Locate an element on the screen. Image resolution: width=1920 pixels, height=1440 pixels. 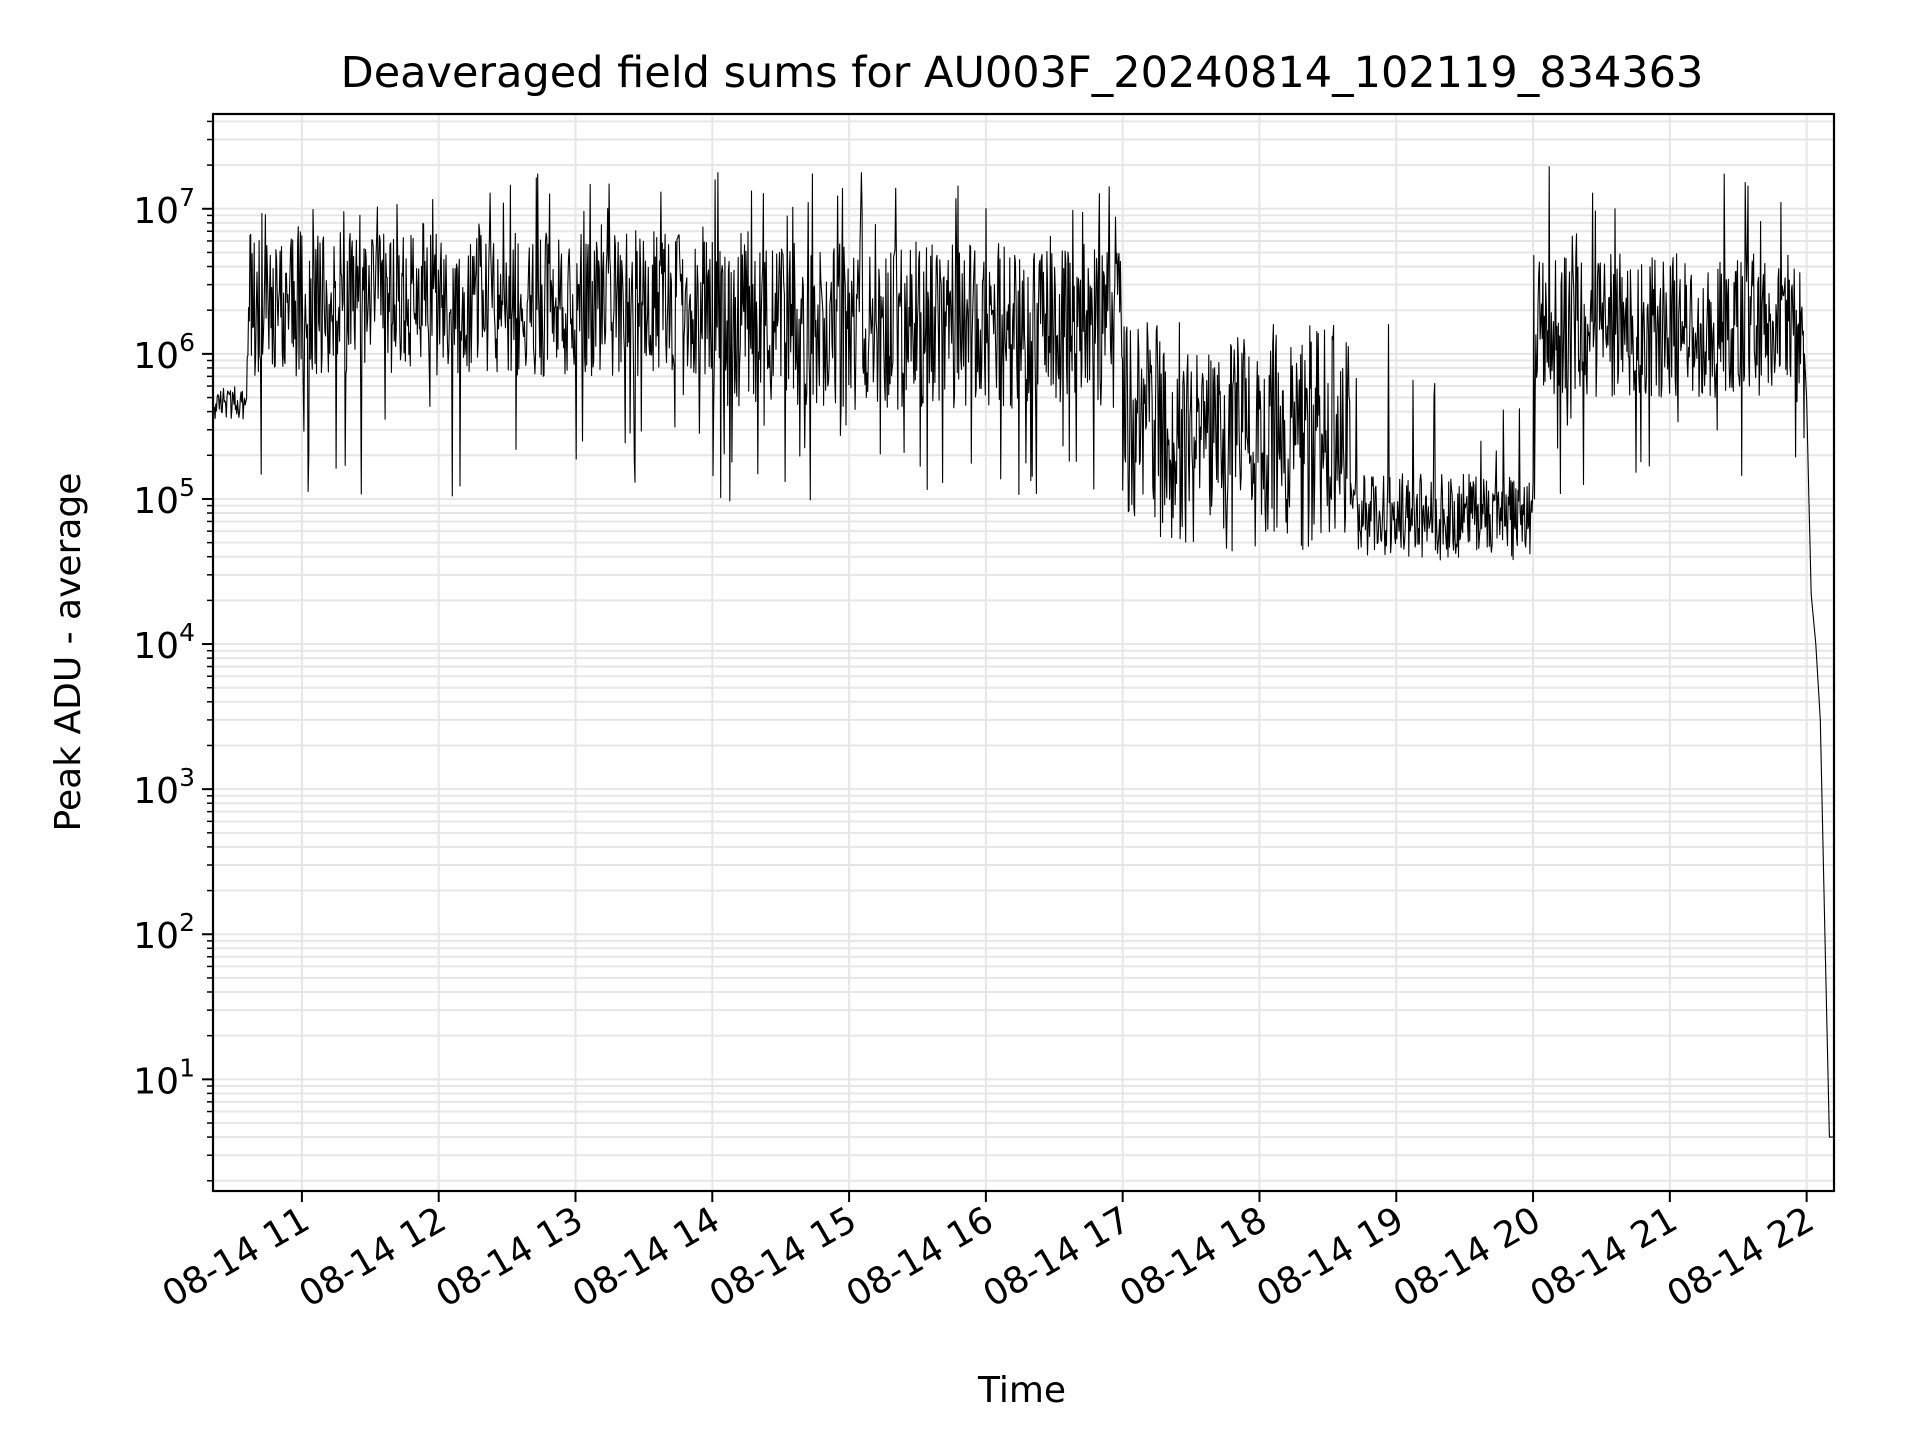
y-tick-label: 10³ is located at coordinates (164, 787).